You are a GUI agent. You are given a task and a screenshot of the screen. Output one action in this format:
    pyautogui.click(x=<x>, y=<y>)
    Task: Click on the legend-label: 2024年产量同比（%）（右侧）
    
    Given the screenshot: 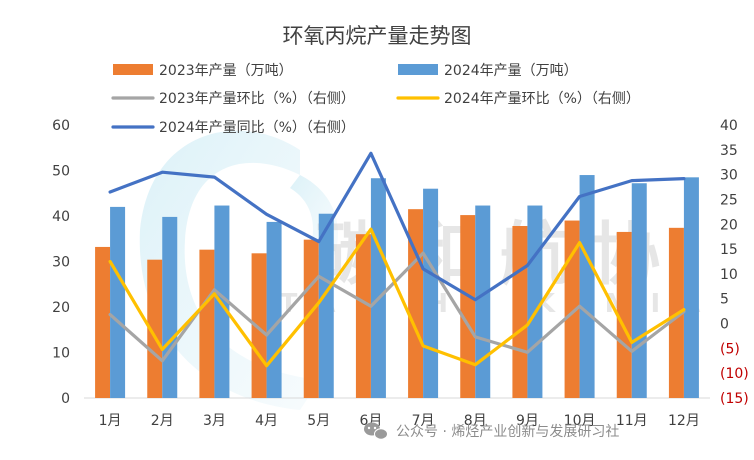 What is the action you would take?
    pyautogui.click(x=257, y=128)
    